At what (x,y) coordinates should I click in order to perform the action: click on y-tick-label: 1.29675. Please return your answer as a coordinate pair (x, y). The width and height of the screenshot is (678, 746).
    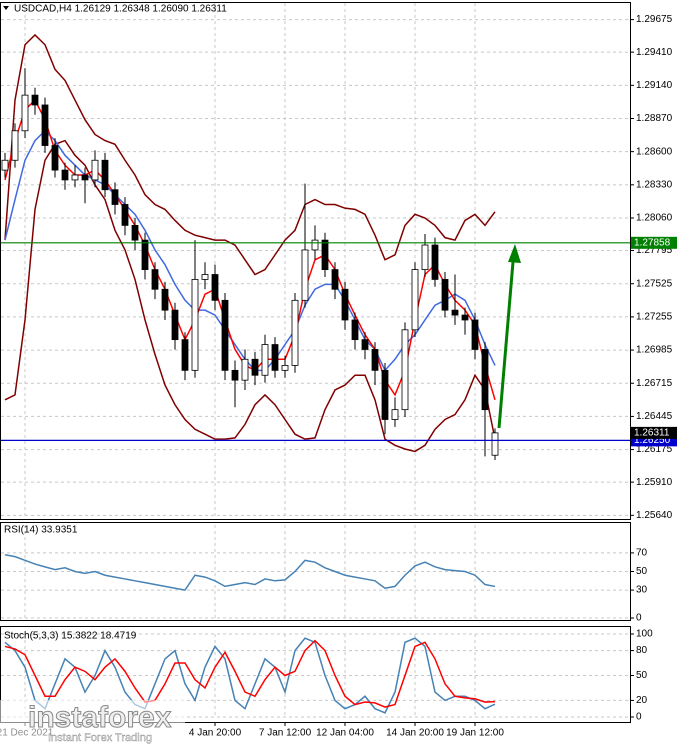
    Looking at the image, I should click on (654, 19).